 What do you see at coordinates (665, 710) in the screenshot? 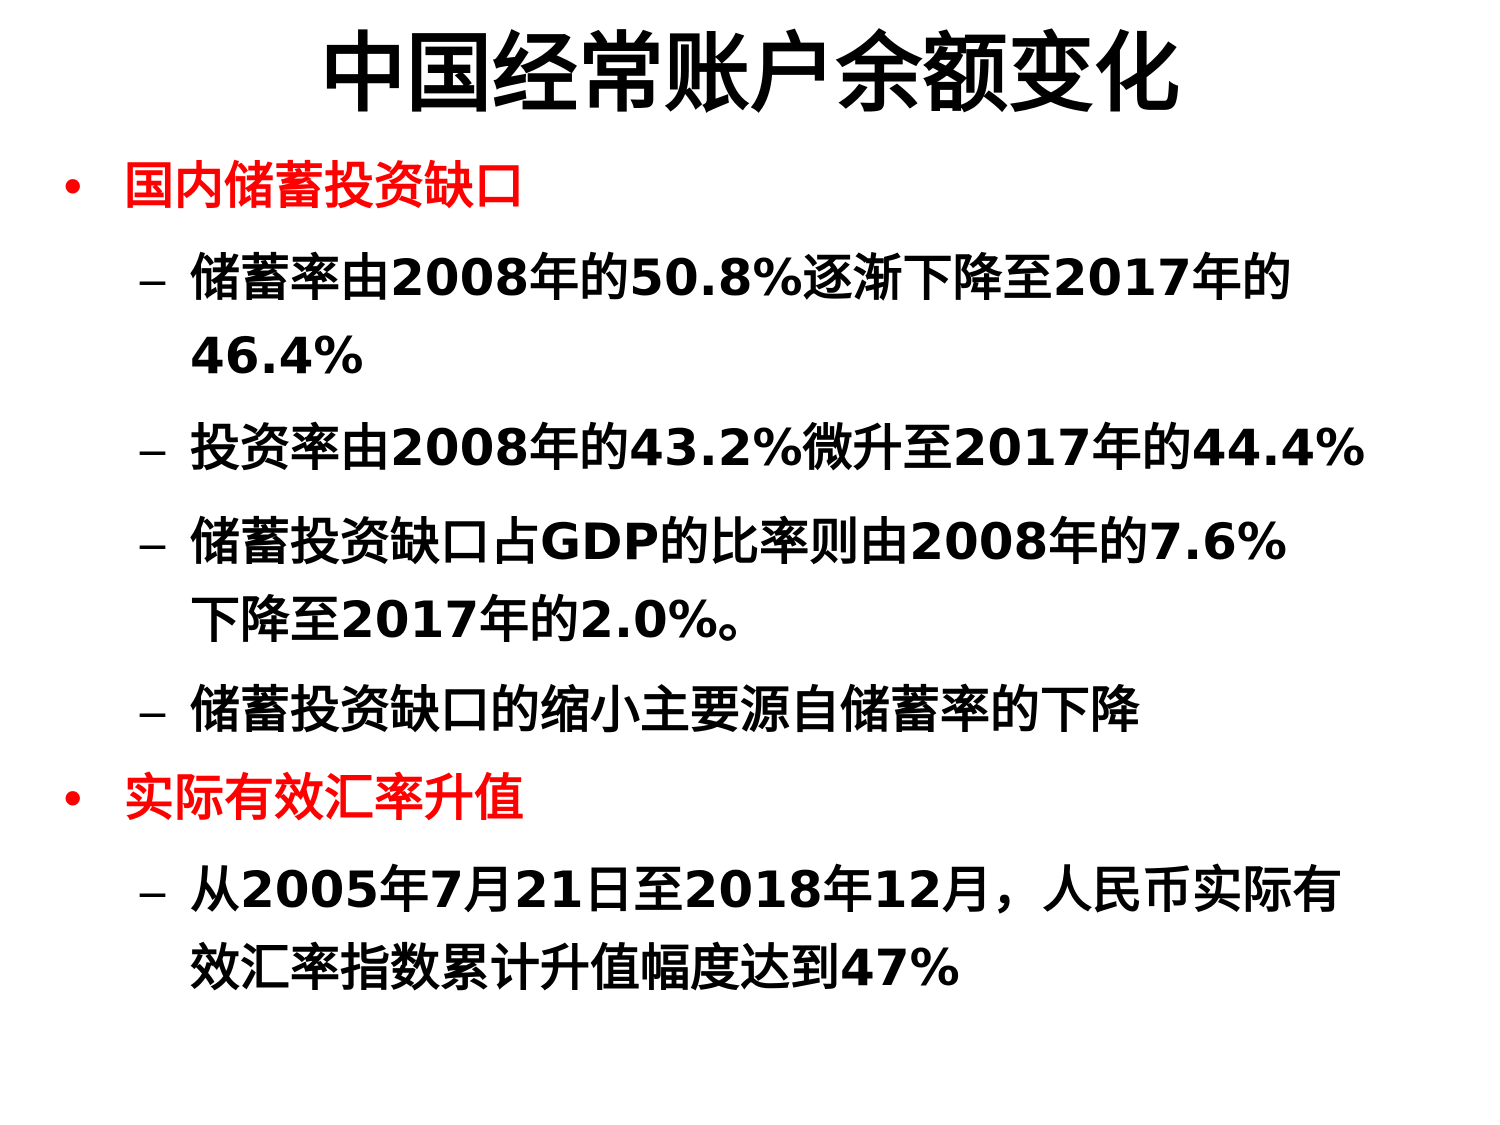
I see `list-item-line: 储蓄投资缺口的缩小主要源自储蓄率的下降` at bounding box center [665, 710].